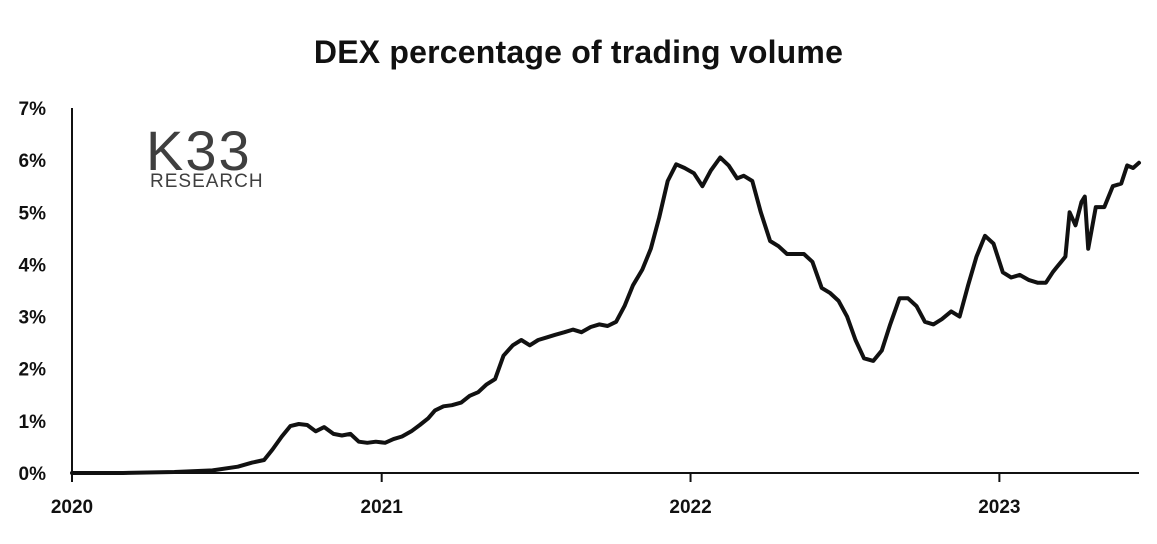  What do you see at coordinates (72, 507) in the screenshot?
I see `x-tick-label: 2020` at bounding box center [72, 507].